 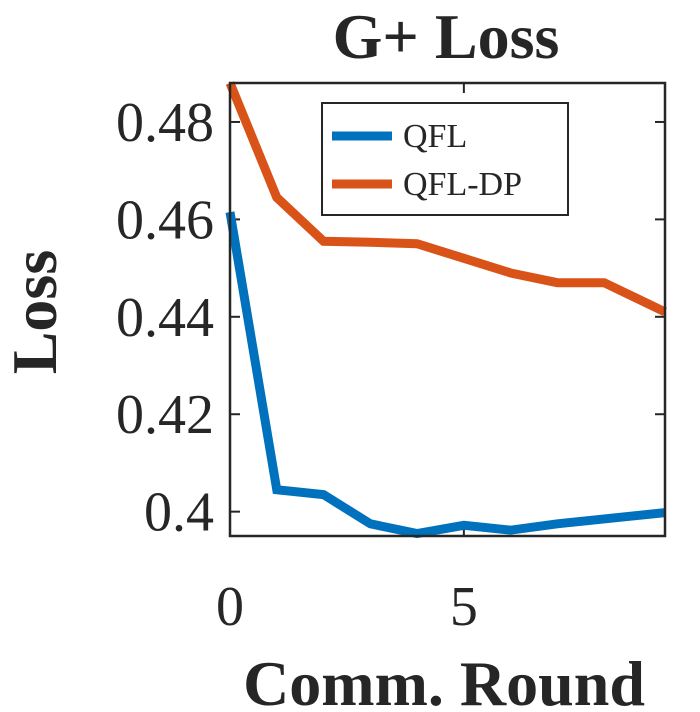 I want to click on legend-box, so click(x=445, y=159).